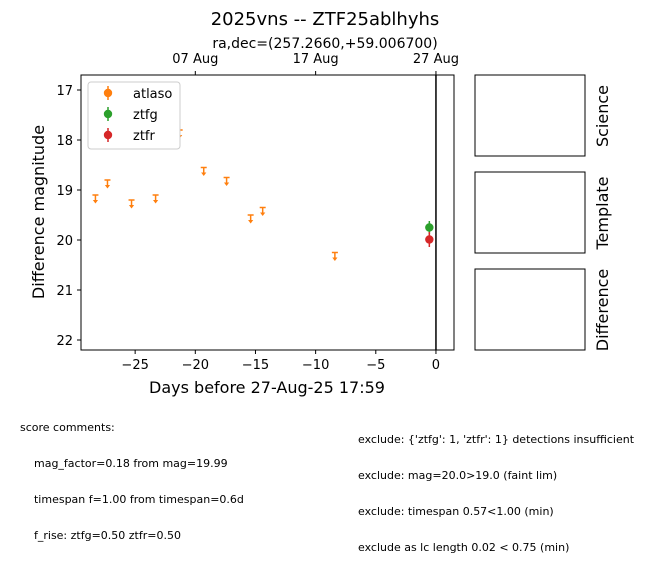  I want to click on legend: atlaso ztfg ztfr, so click(134, 115).